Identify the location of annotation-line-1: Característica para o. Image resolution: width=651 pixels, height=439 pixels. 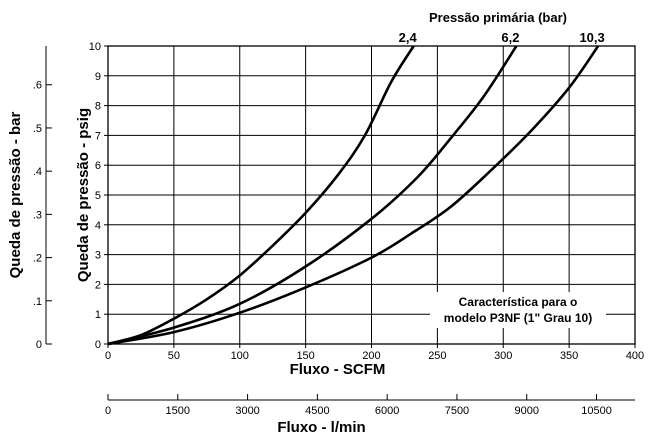
(518, 302).